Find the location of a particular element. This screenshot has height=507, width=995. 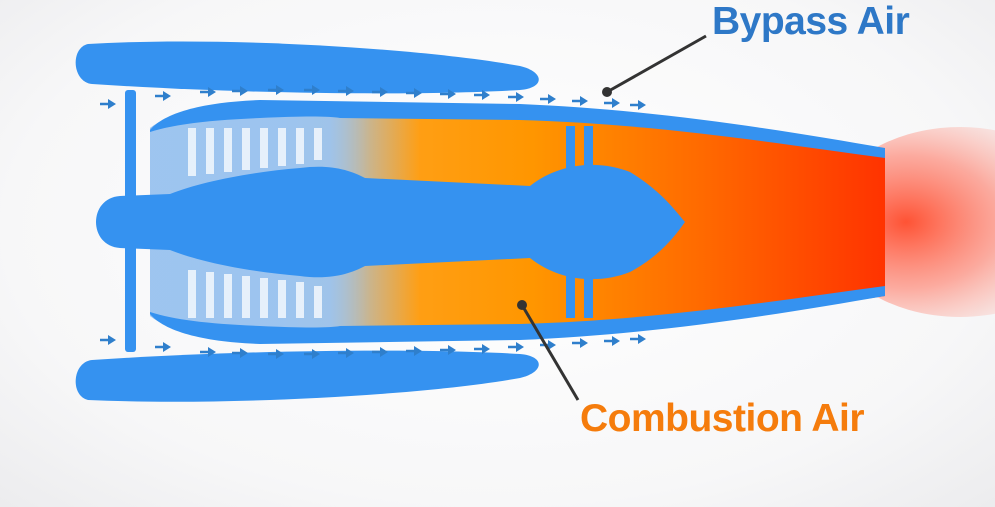

combustion-leader-dot is located at coordinates (522, 305).